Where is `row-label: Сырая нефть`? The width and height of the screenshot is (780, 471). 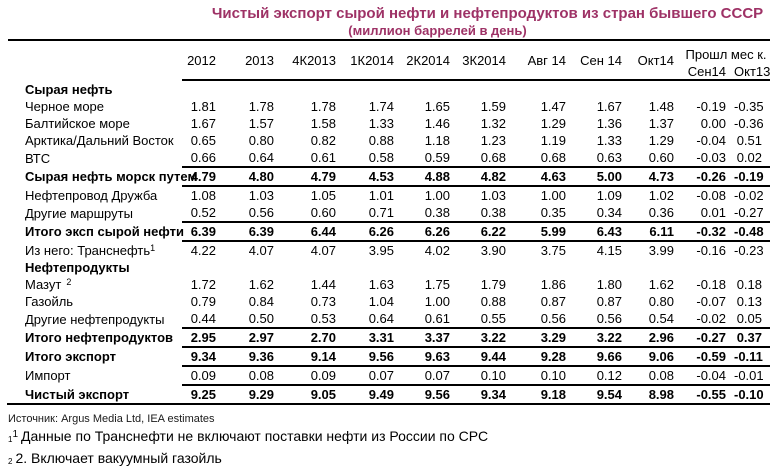 row-label: Сырая нефть is located at coordinates (94, 89).